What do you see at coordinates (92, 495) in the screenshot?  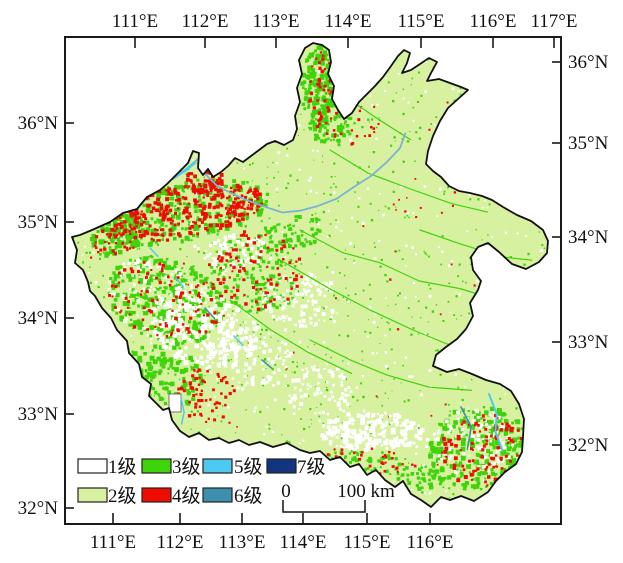 I see `legend-swatch-level2` at bounding box center [92, 495].